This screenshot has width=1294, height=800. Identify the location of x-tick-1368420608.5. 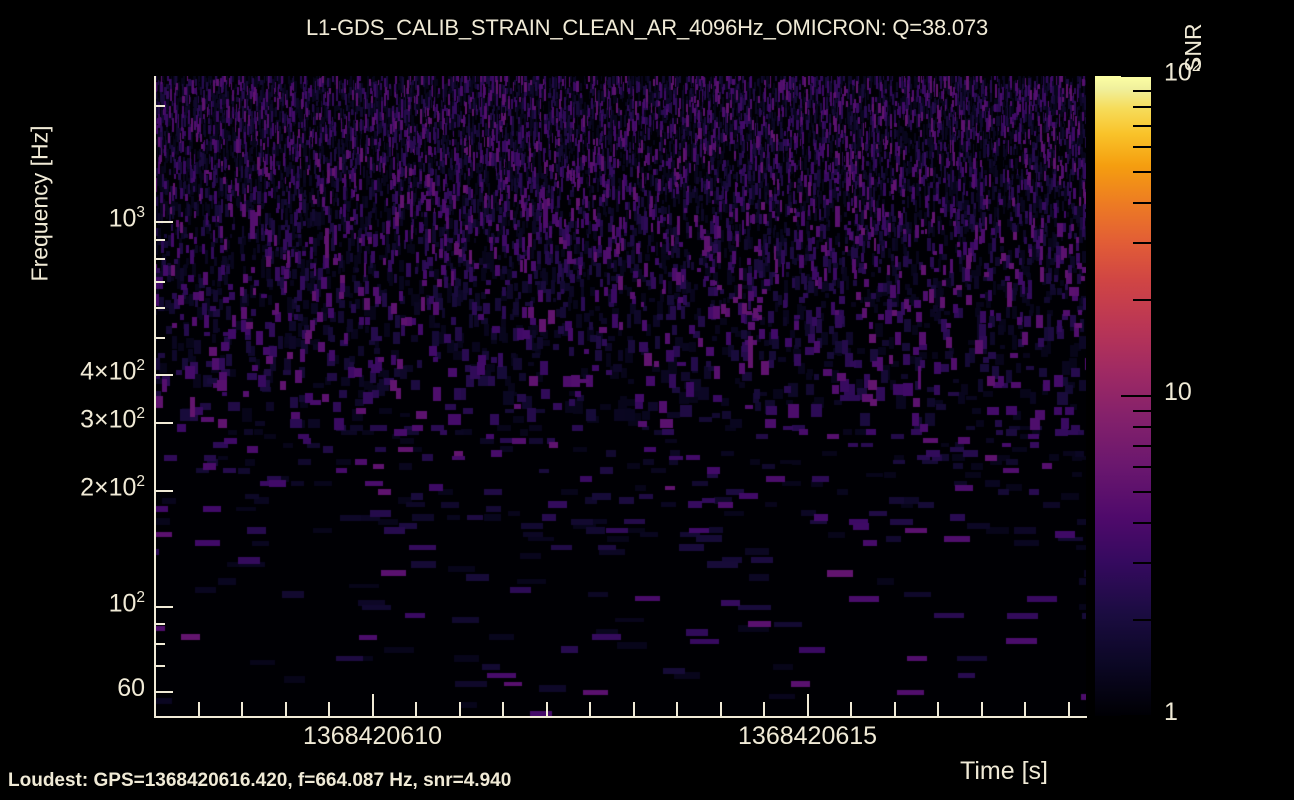
(242, 709).